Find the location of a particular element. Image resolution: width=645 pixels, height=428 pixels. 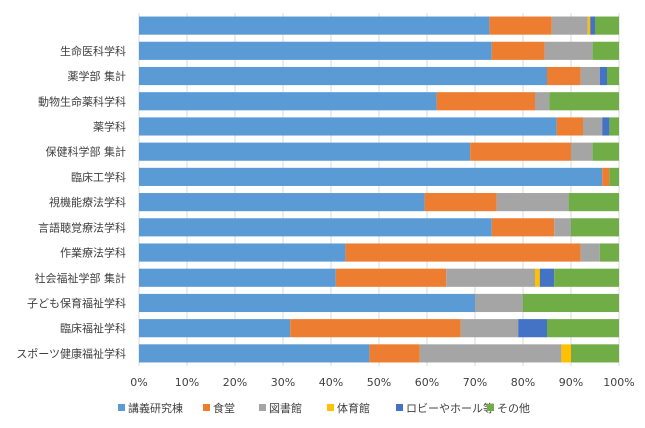

x-axis-tick-labels: 0% 10% 20% 30% 40% 50% 60% 70% 80% 90% 100% is located at coordinates (382, 382).